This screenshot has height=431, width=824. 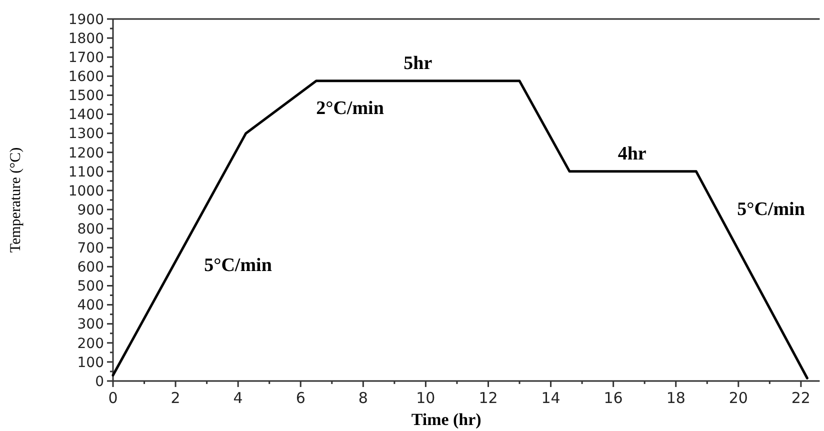 I want to click on y-tick-label: 1100, so click(x=86, y=172).